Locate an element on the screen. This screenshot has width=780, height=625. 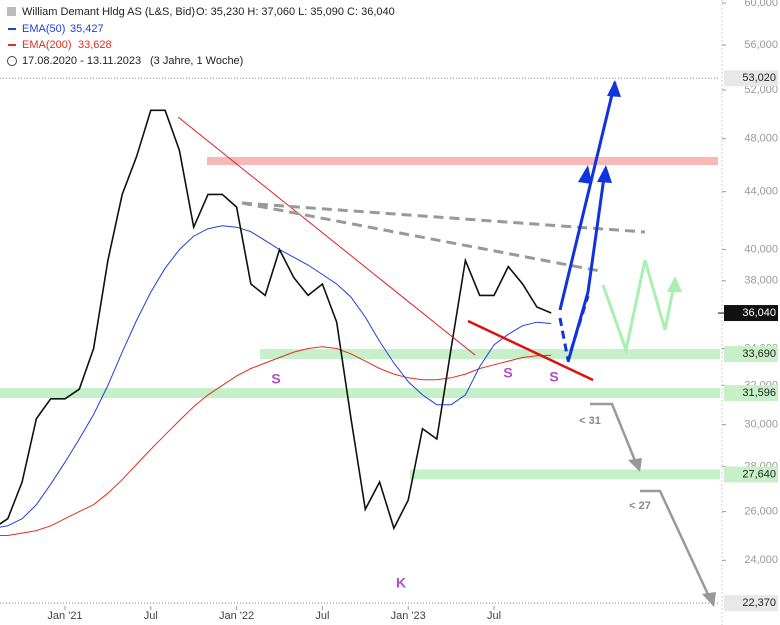
y-tick-label: 52,000 is located at coordinates (761, 90).